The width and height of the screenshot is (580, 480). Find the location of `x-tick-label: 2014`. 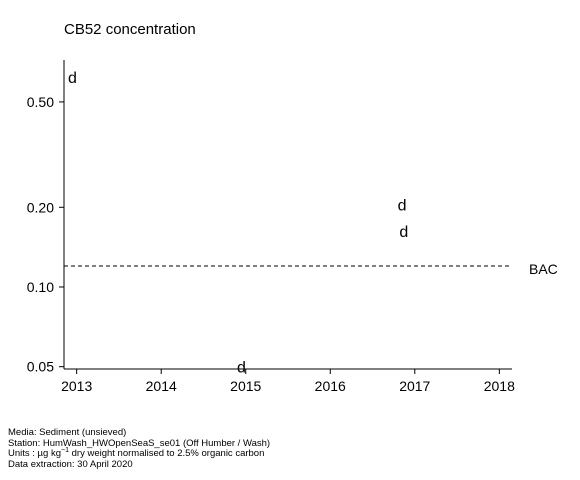

x-tick-label: 2014 is located at coordinates (161, 386).